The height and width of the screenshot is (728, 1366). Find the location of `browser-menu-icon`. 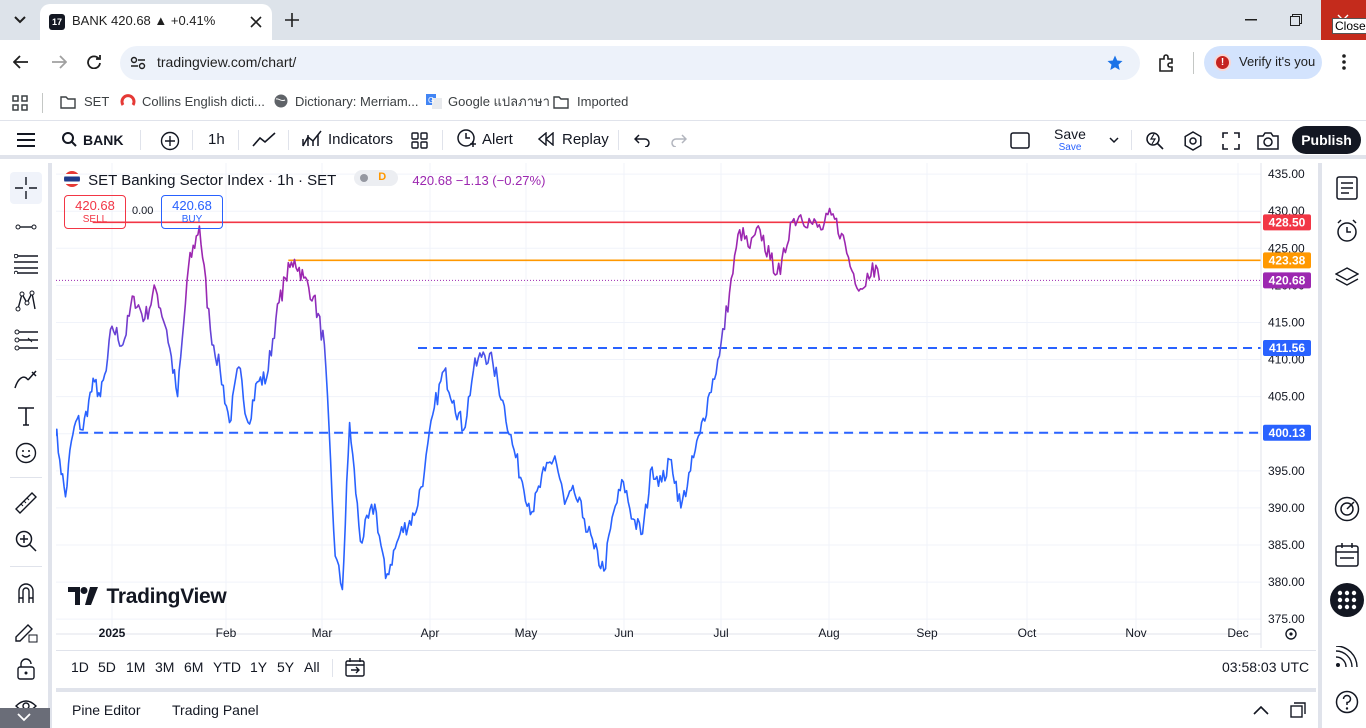

browser-menu-icon is located at coordinates (1344, 62).